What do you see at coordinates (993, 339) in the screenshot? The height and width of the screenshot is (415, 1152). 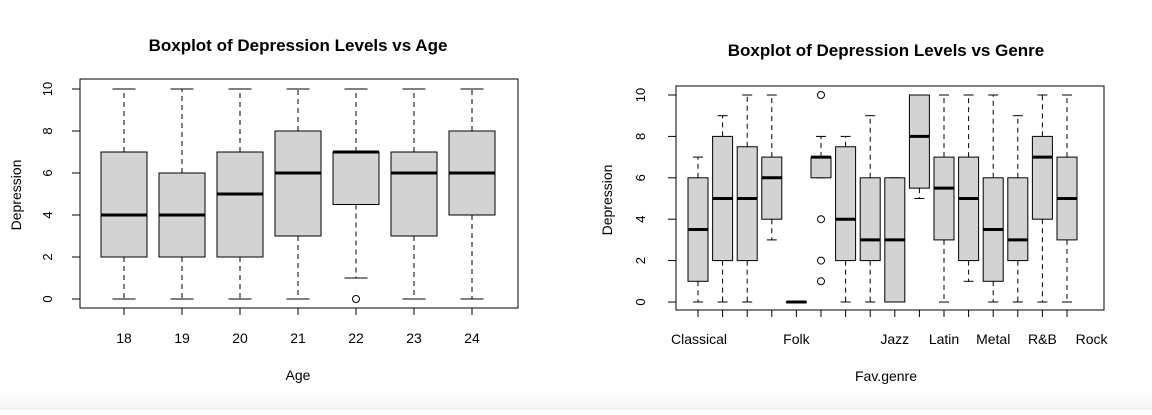 I see `x-tick-label: Metal` at bounding box center [993, 339].